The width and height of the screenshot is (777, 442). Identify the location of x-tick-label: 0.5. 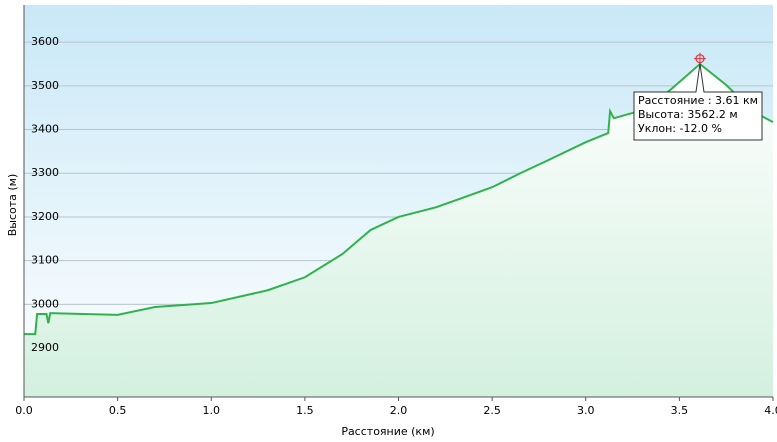
(118, 410).